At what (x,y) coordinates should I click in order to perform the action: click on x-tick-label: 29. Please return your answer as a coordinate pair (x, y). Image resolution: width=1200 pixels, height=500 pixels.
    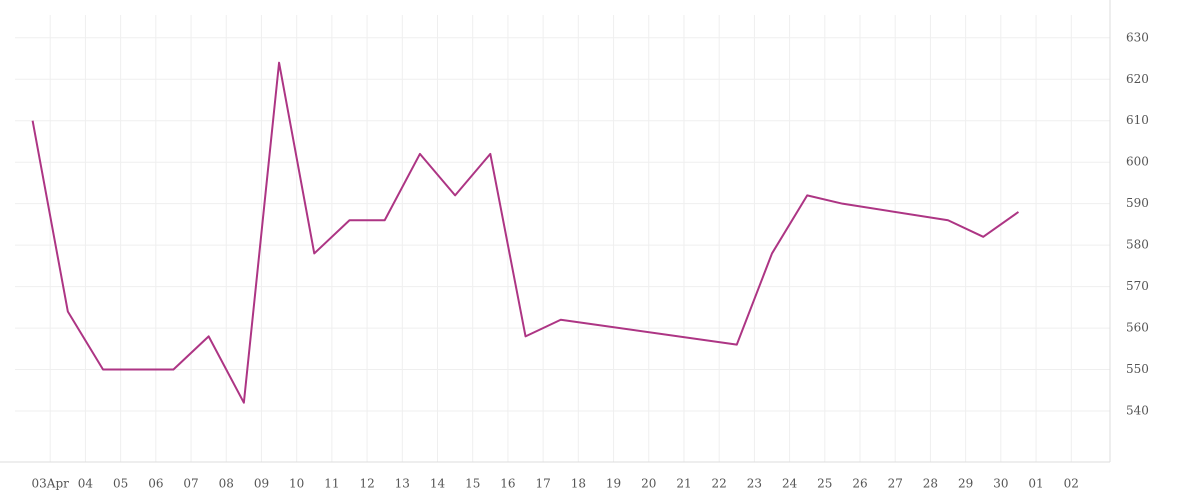
    Looking at the image, I should click on (965, 484).